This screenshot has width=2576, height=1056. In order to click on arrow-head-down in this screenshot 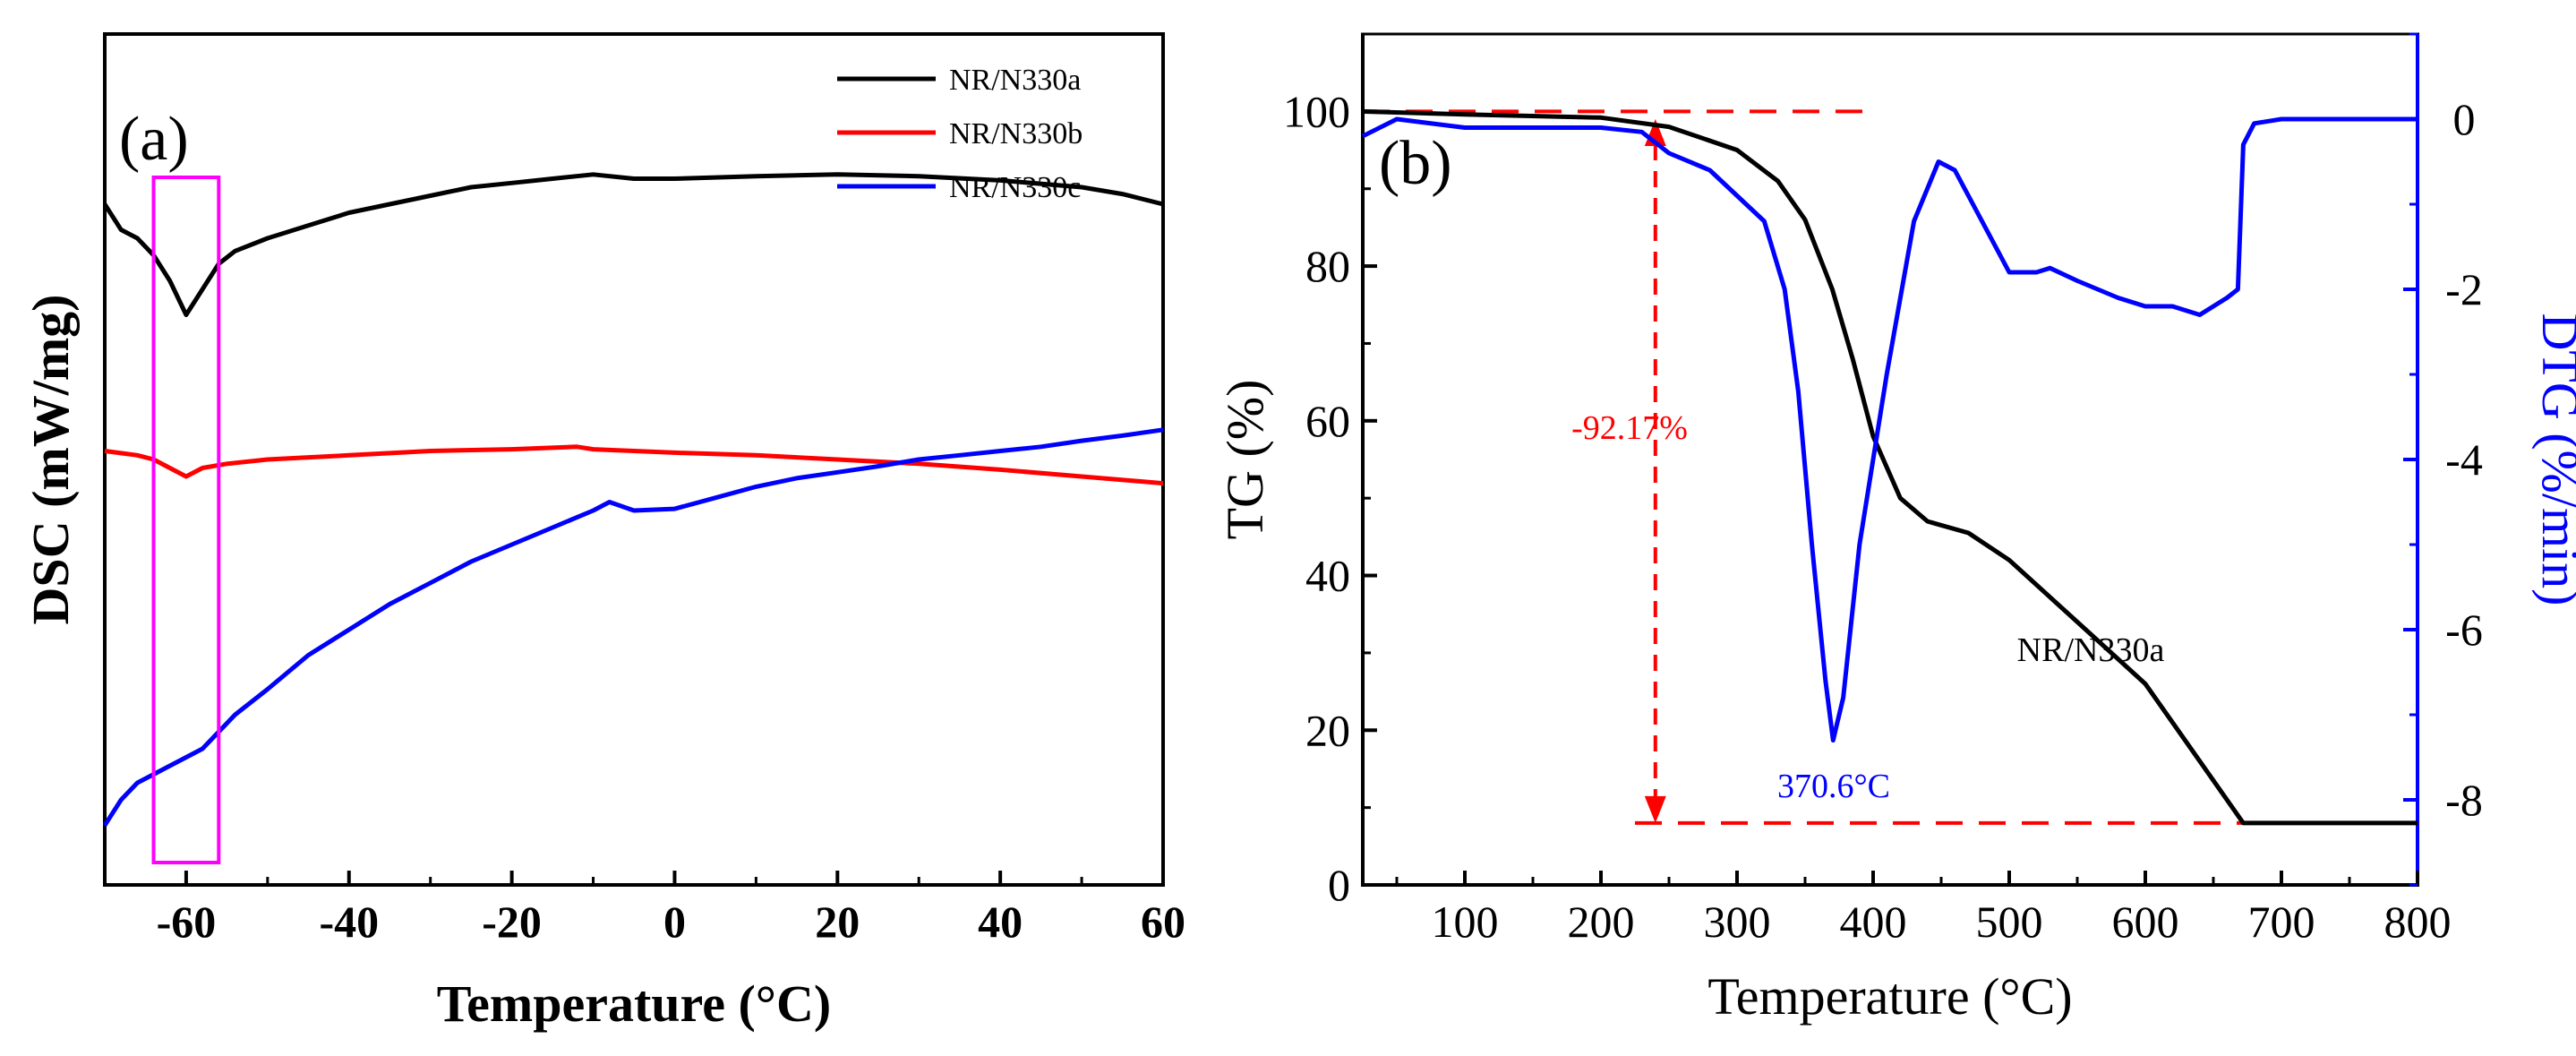, I will do `click(1655, 809)`.